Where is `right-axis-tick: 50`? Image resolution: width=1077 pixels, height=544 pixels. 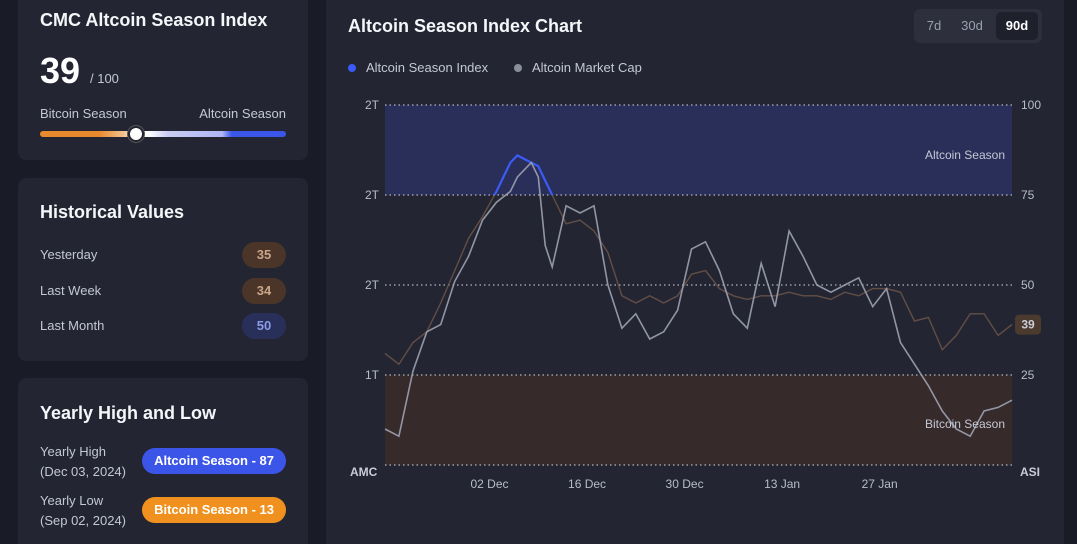 right-axis-tick: 50 is located at coordinates (1028, 285).